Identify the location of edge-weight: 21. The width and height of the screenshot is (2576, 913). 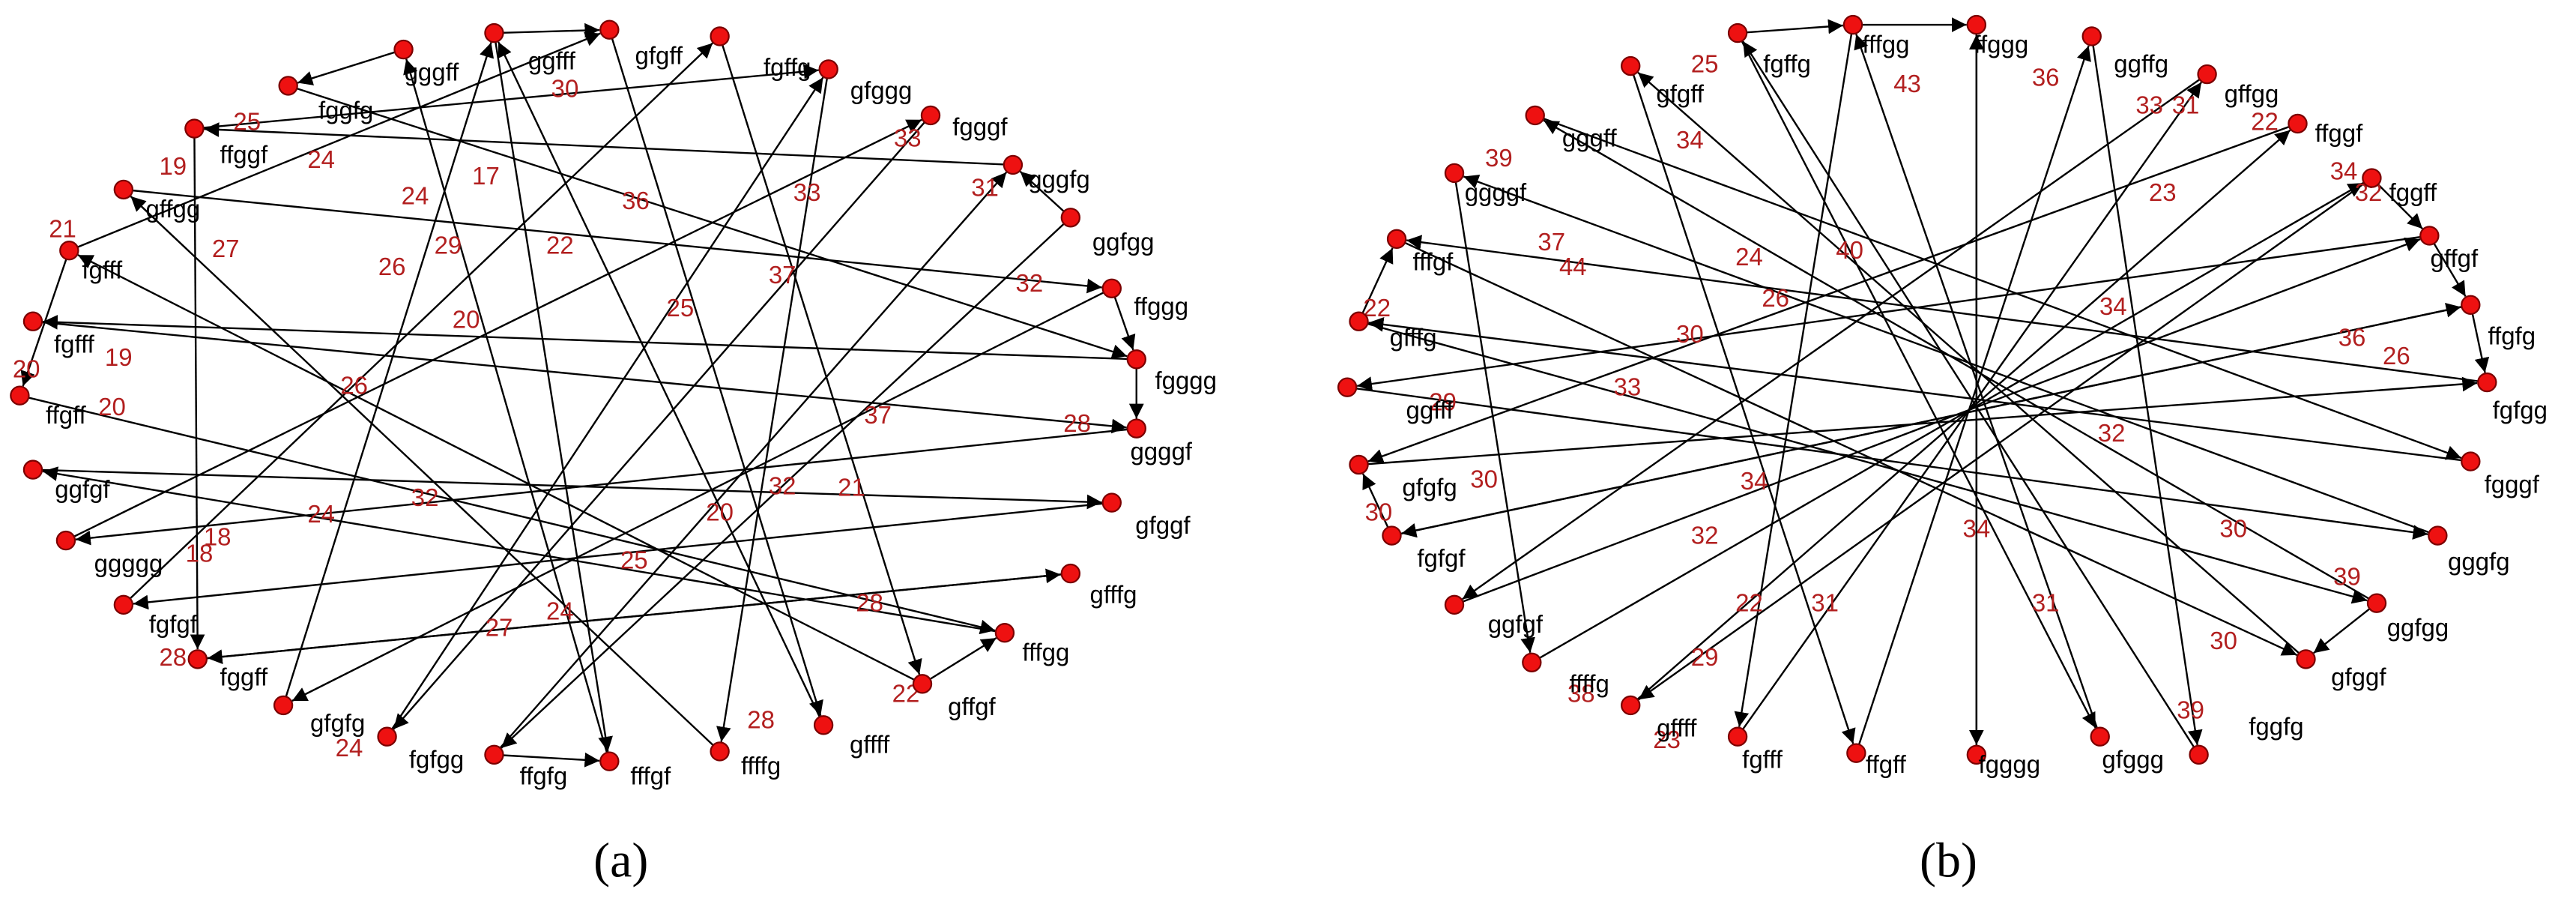
(851, 488).